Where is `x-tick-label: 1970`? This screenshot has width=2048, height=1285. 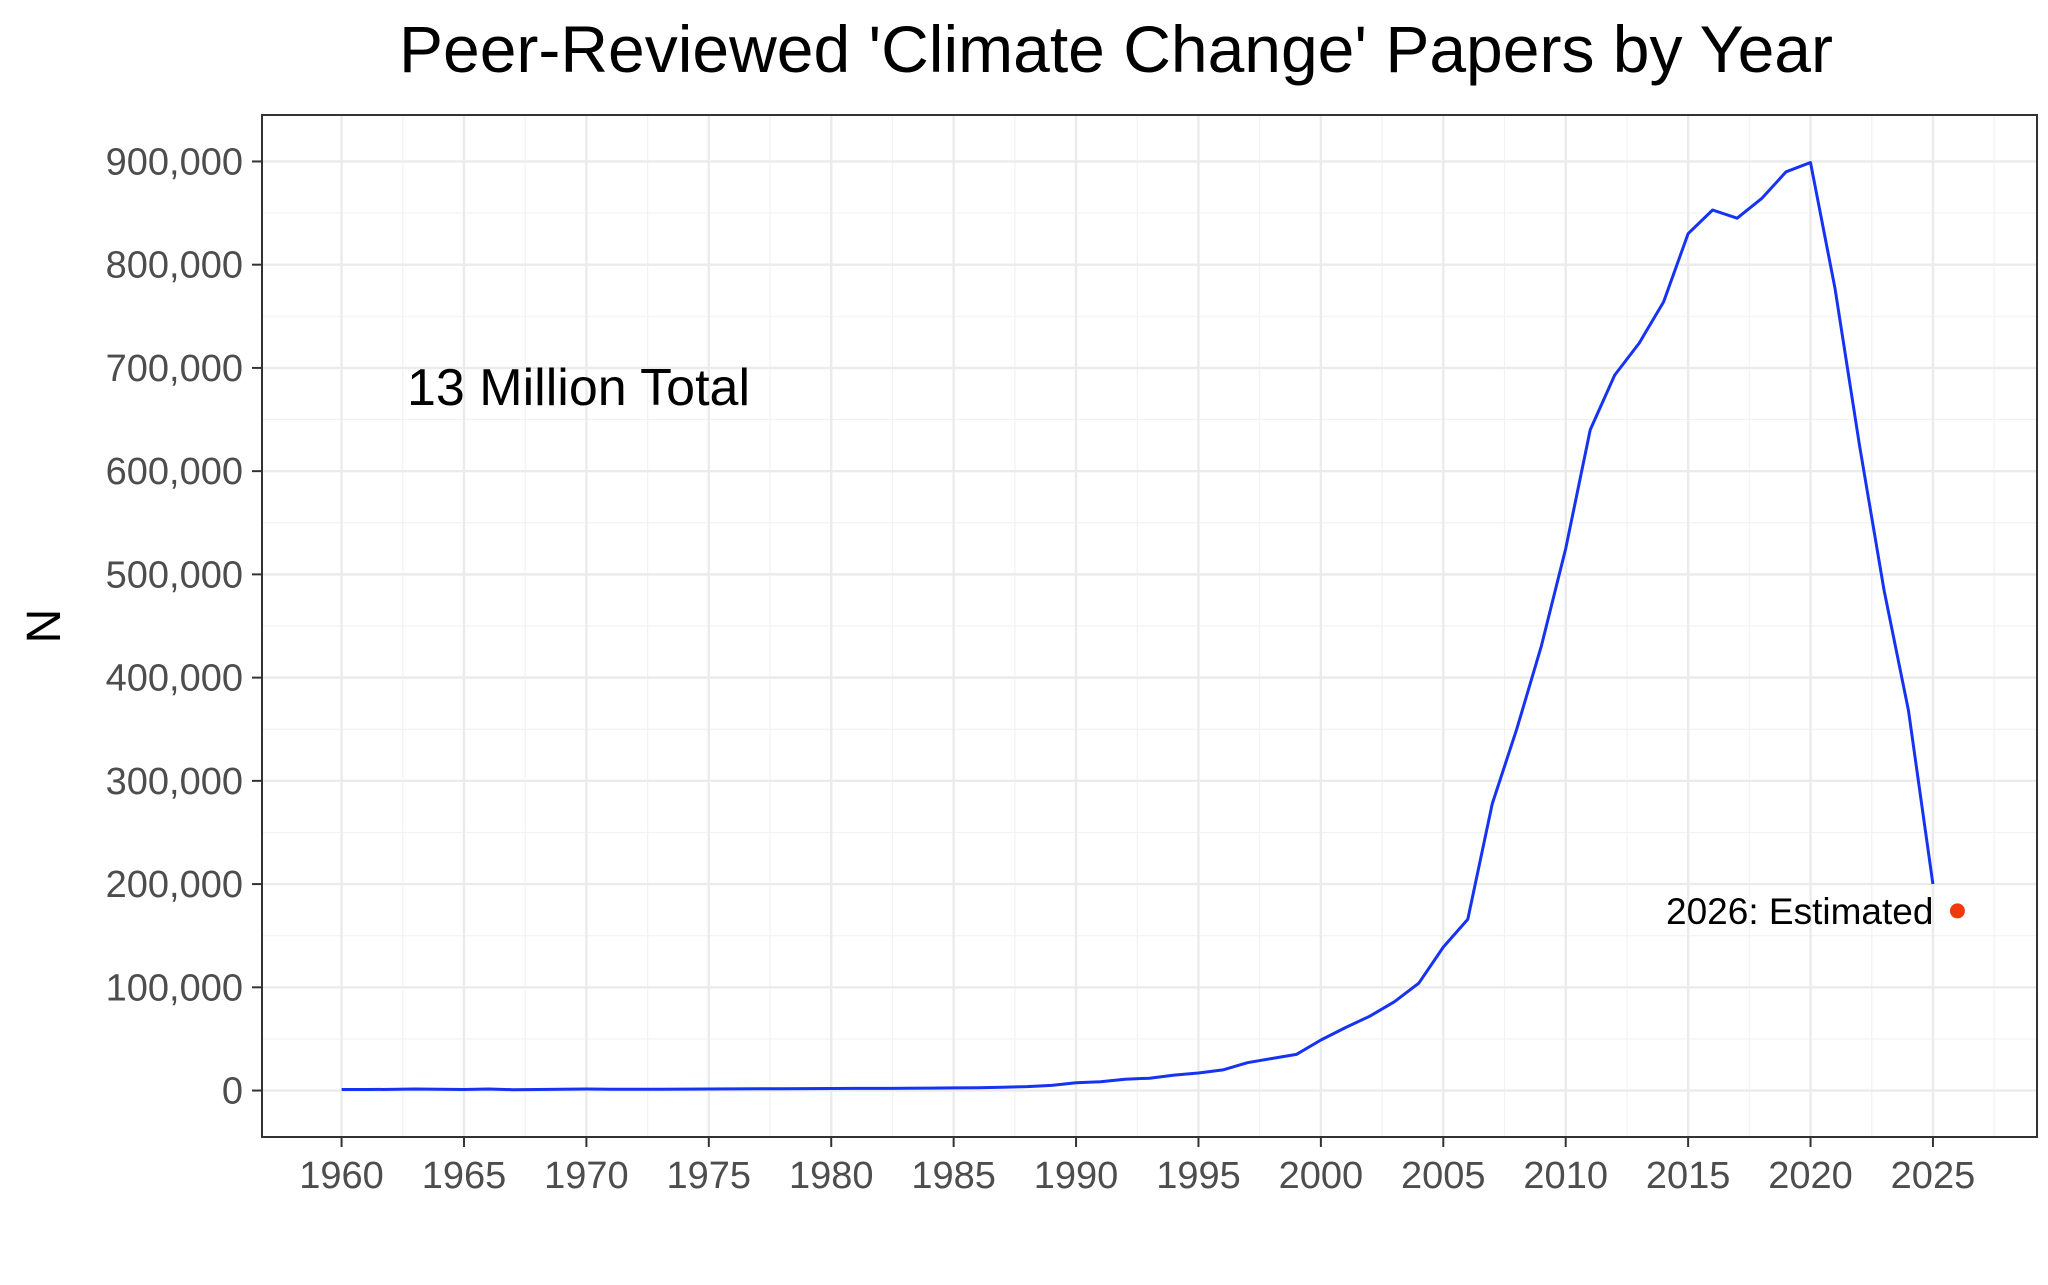
x-tick-label: 1970 is located at coordinates (586, 1176).